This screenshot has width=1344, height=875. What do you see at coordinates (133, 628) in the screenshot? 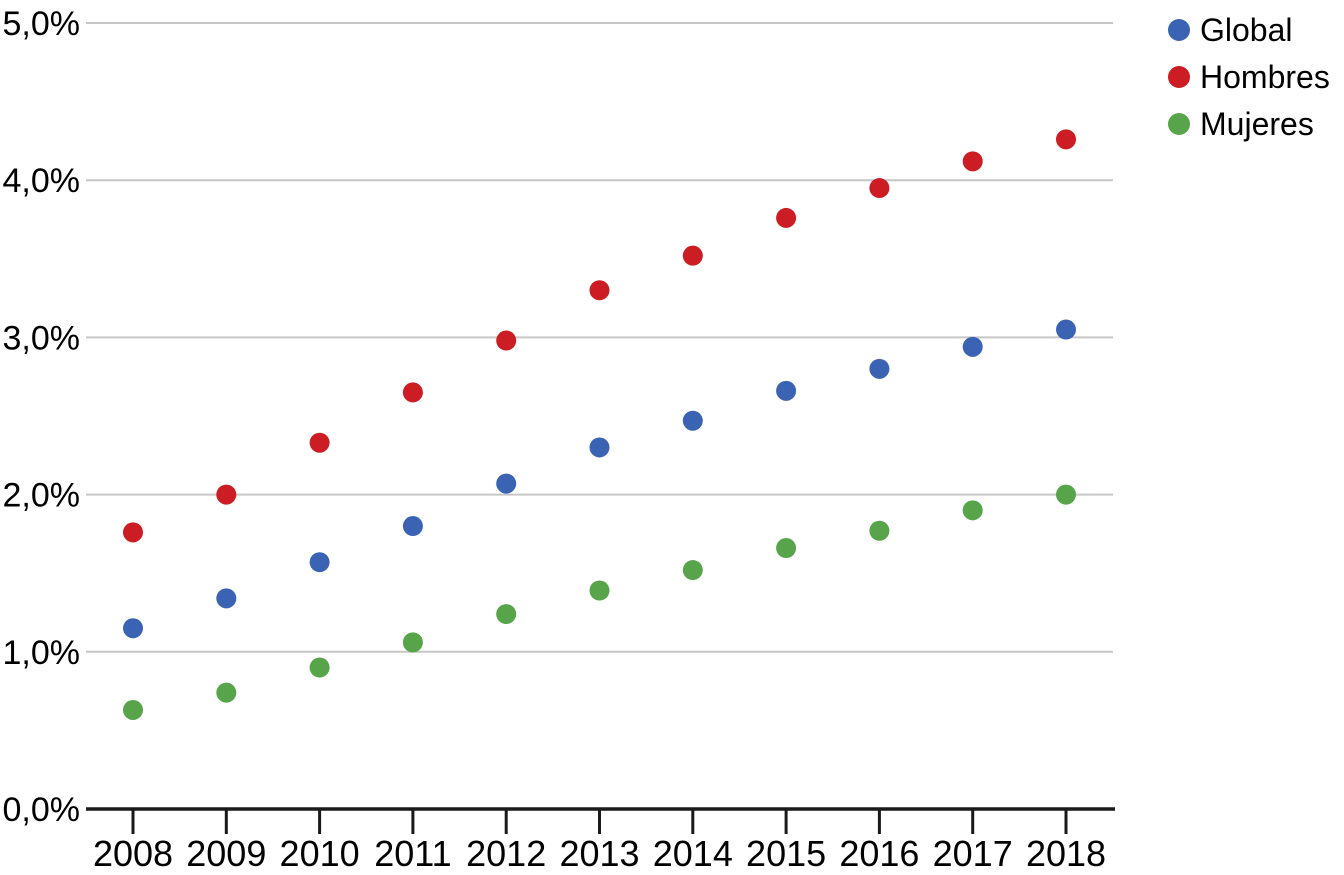
I see `point-global-2008` at bounding box center [133, 628].